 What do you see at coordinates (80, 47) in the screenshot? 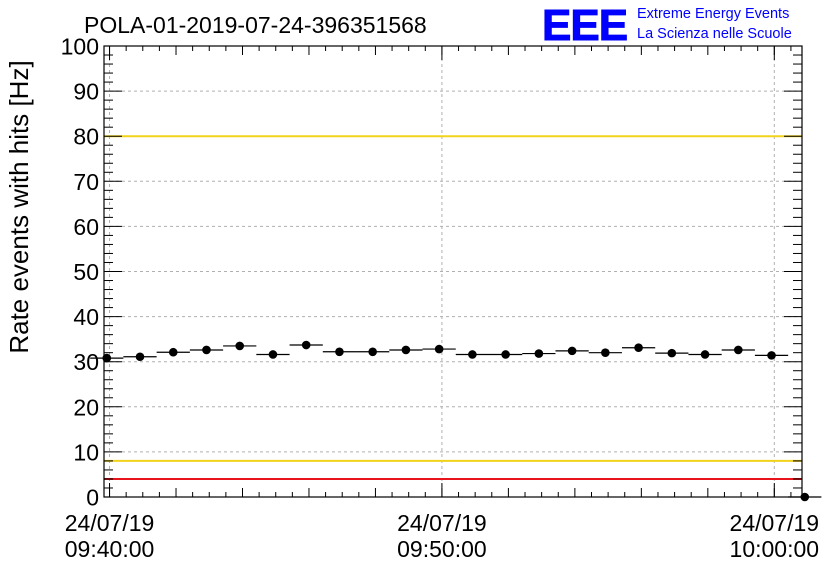
I see `y-tick-label: 100` at bounding box center [80, 47].